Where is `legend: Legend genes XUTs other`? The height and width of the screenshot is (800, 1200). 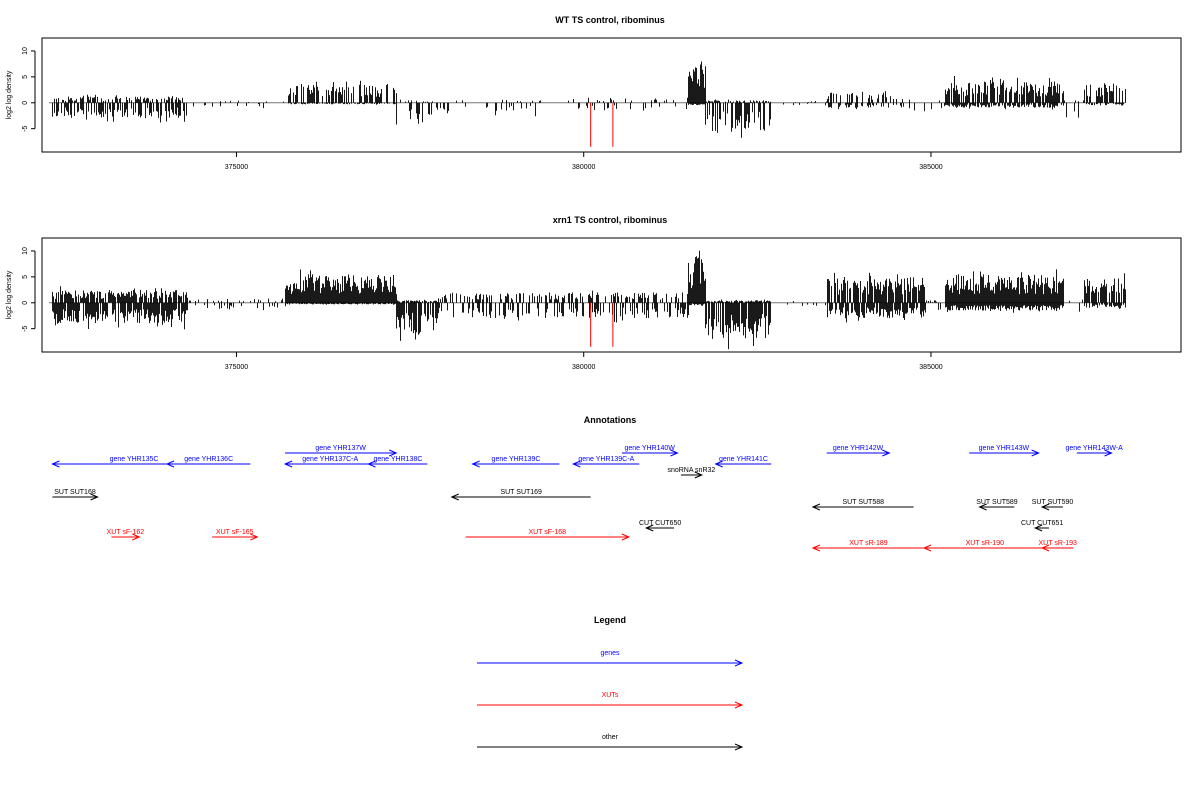
legend: Legend genes XUTs other is located at coordinates (610, 683).